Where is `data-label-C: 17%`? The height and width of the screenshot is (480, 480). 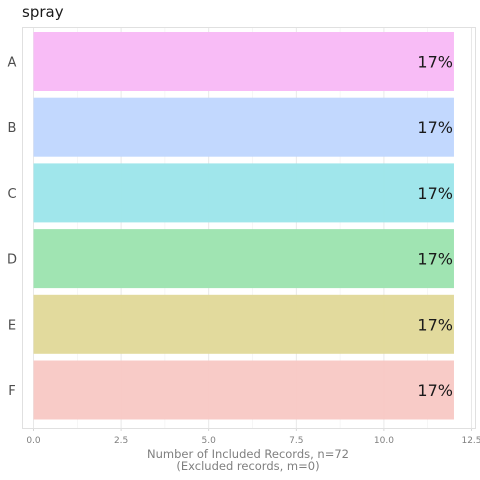
data-label-C: 17% is located at coordinates (435, 193).